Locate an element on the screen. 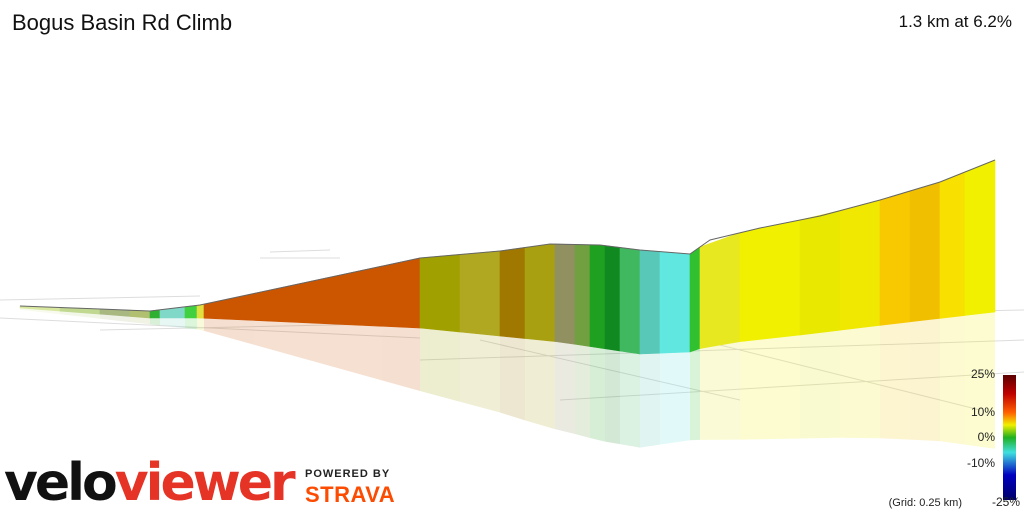  legend-label: 25% is located at coordinates (983, 374).